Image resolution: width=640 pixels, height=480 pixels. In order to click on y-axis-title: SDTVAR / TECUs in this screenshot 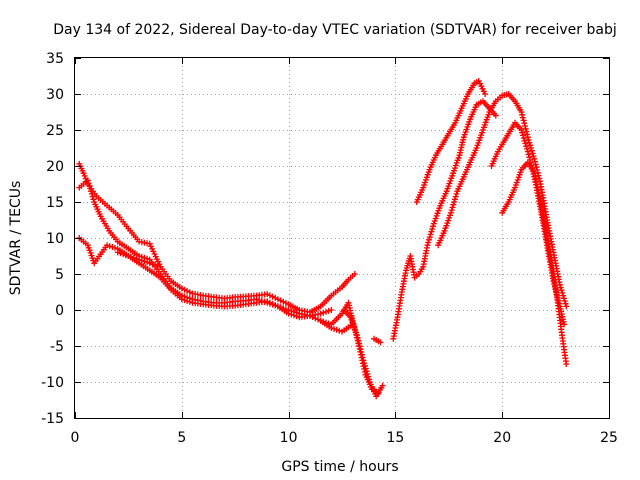, I will do `click(16, 238)`.